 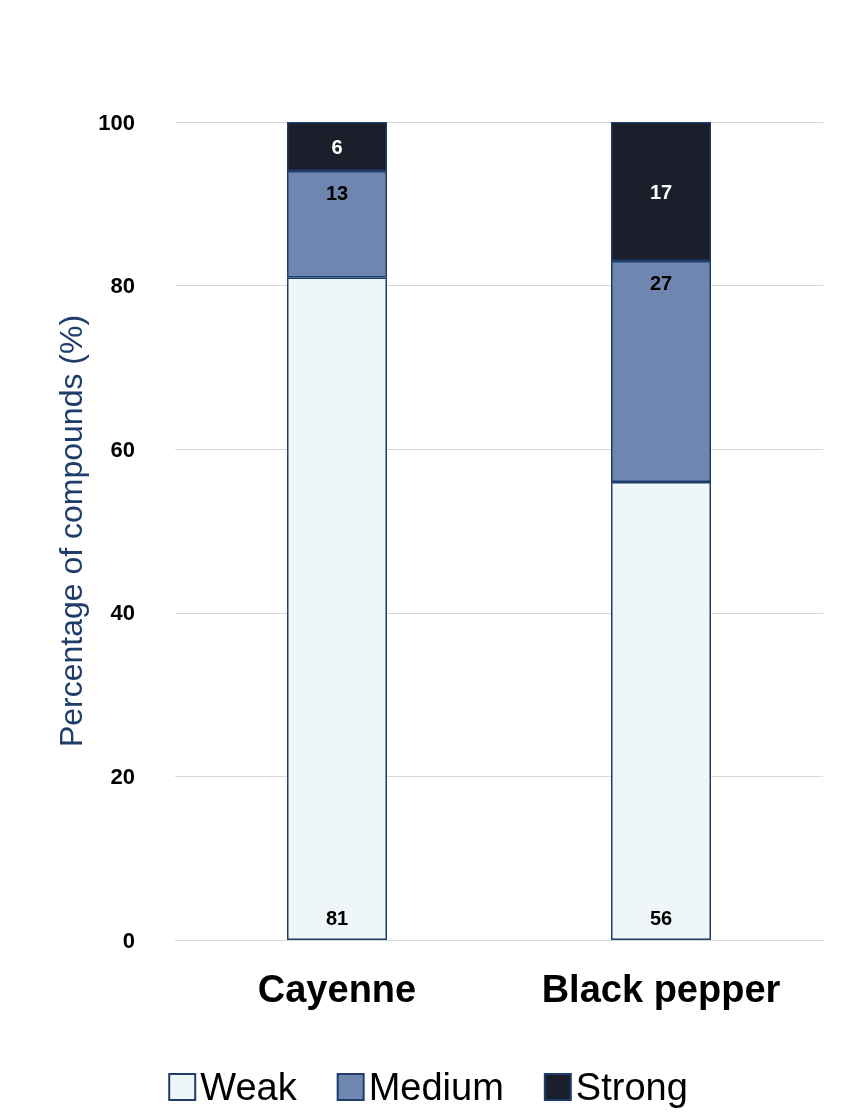 I want to click on data-label: 13, so click(x=337, y=193).